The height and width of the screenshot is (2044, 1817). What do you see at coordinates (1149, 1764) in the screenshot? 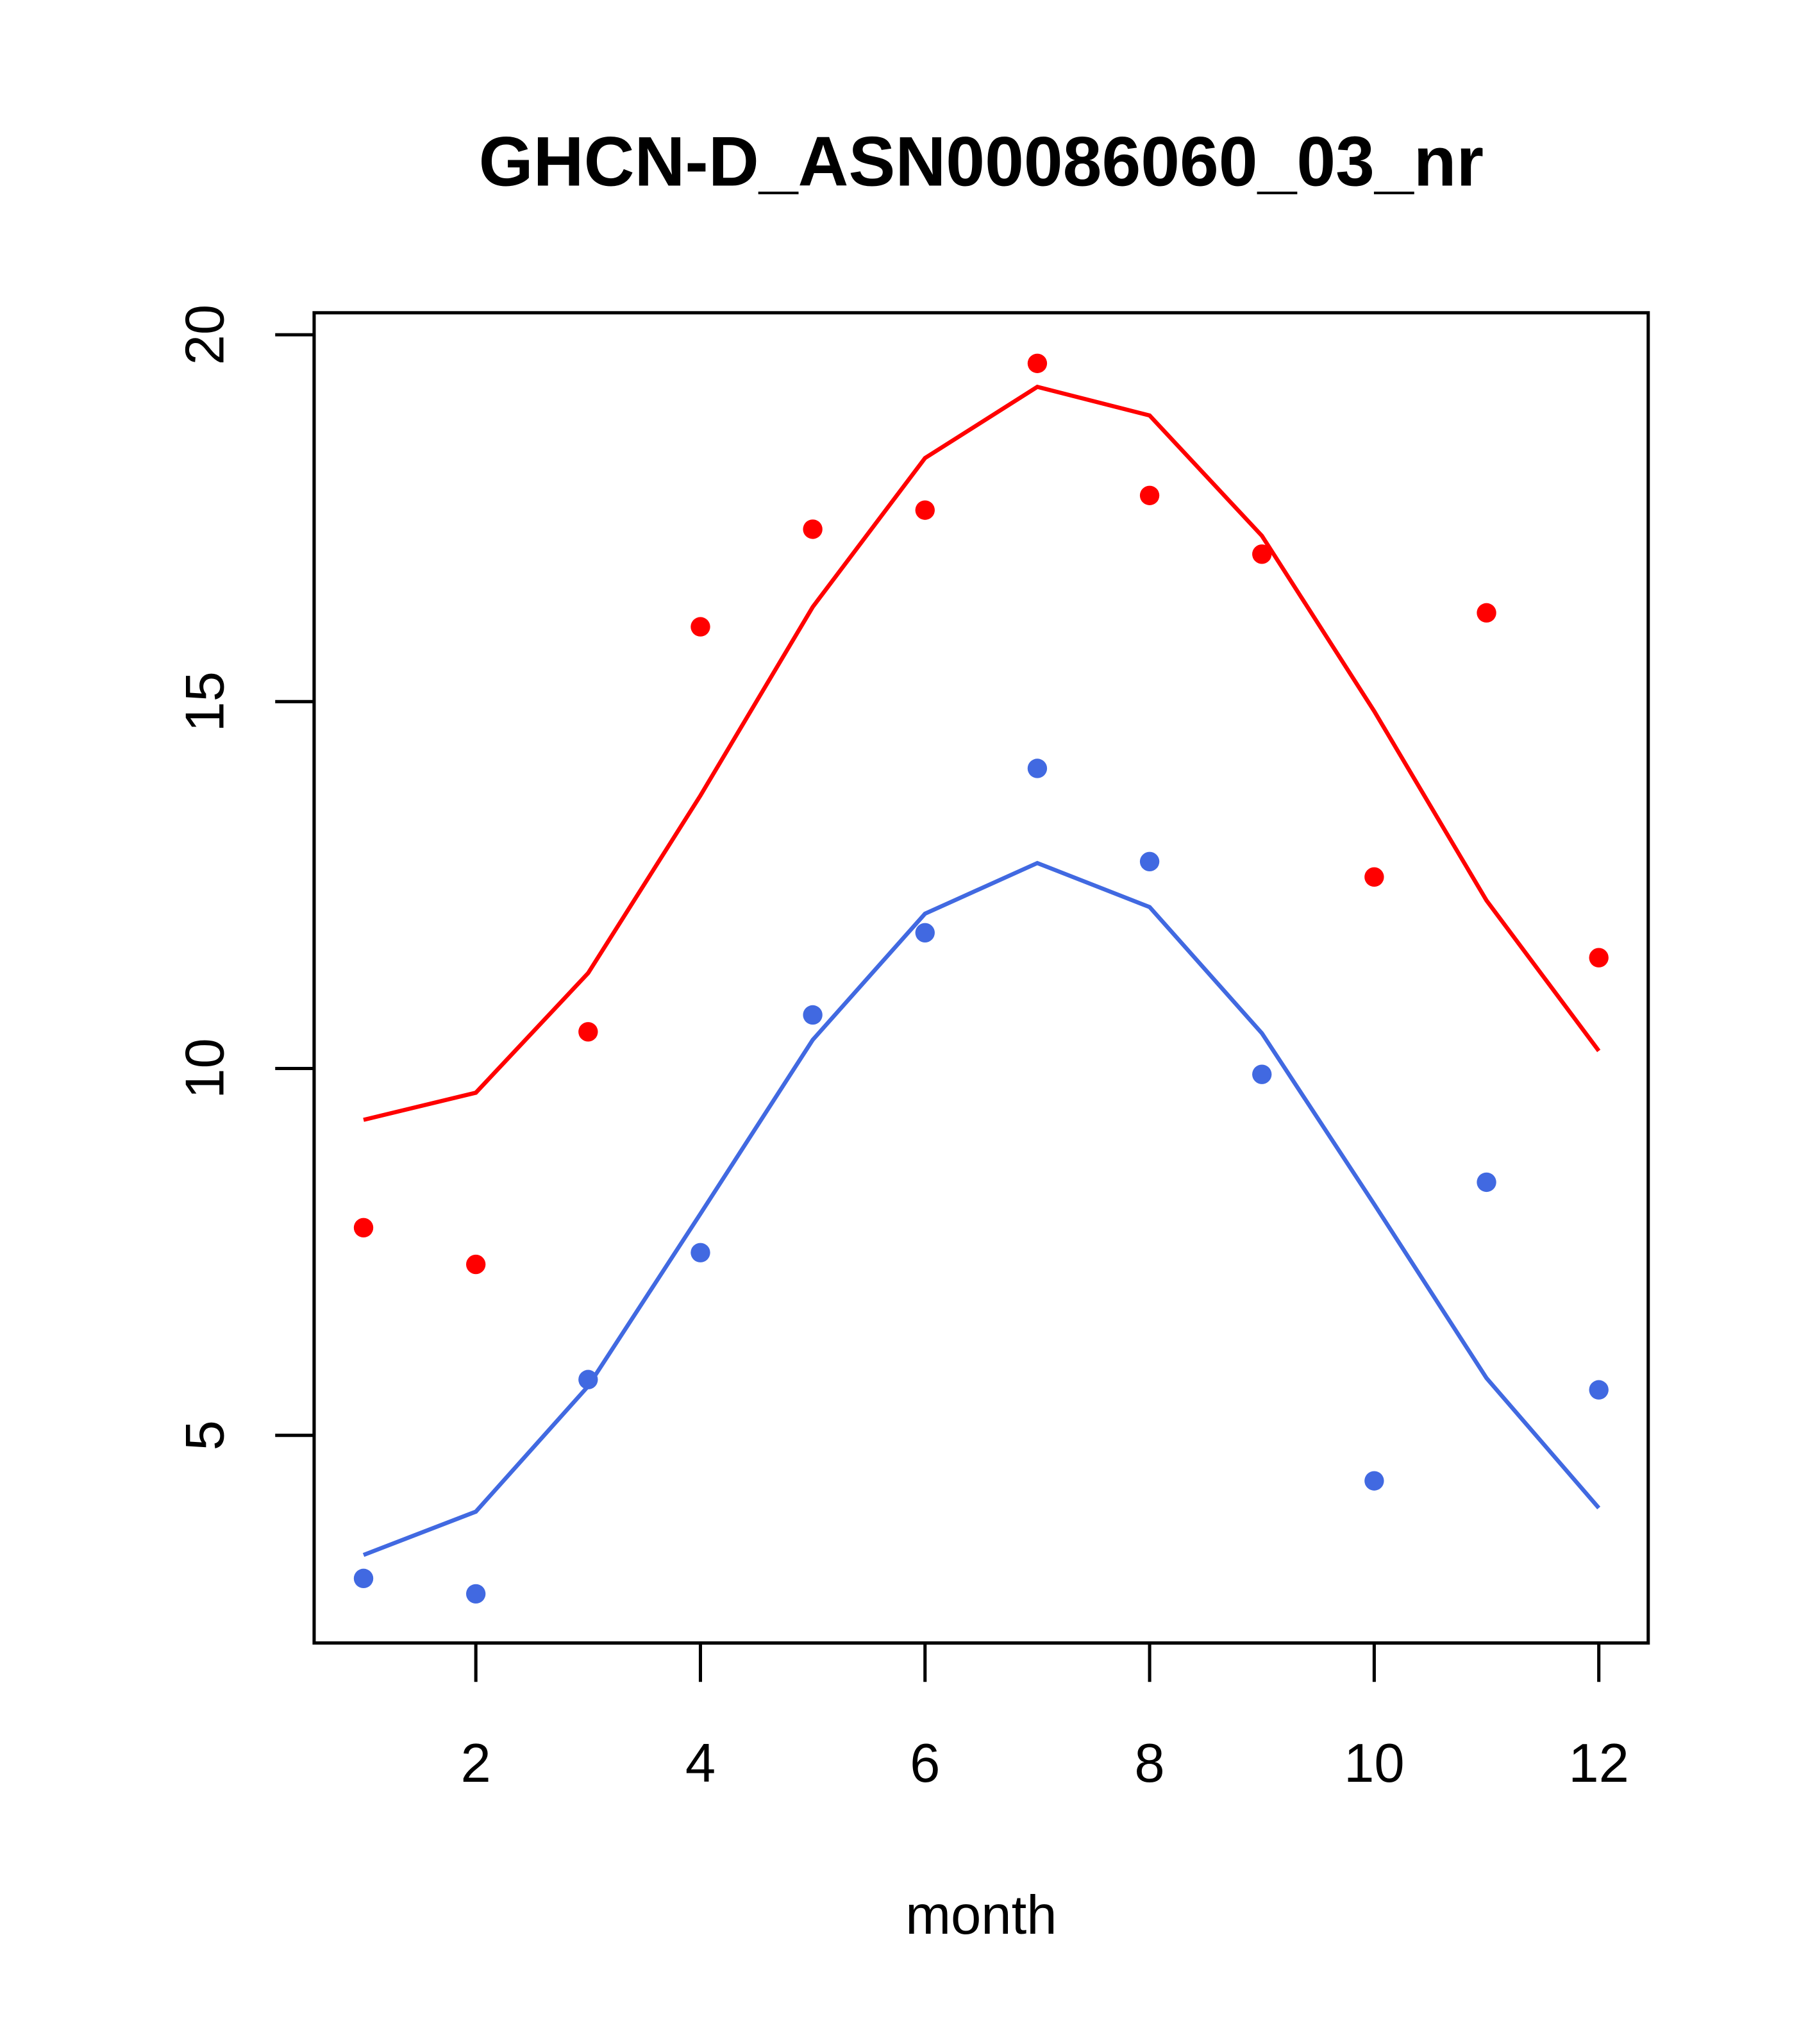
I see `x-tick-label: 8` at bounding box center [1149, 1764].